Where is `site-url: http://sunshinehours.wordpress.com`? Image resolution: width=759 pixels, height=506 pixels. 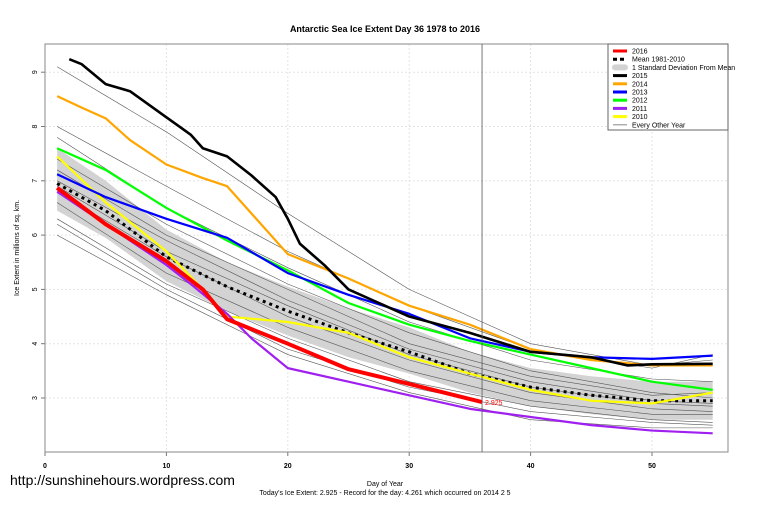 site-url: http://sunshinehours.wordpress.com is located at coordinates (122, 480).